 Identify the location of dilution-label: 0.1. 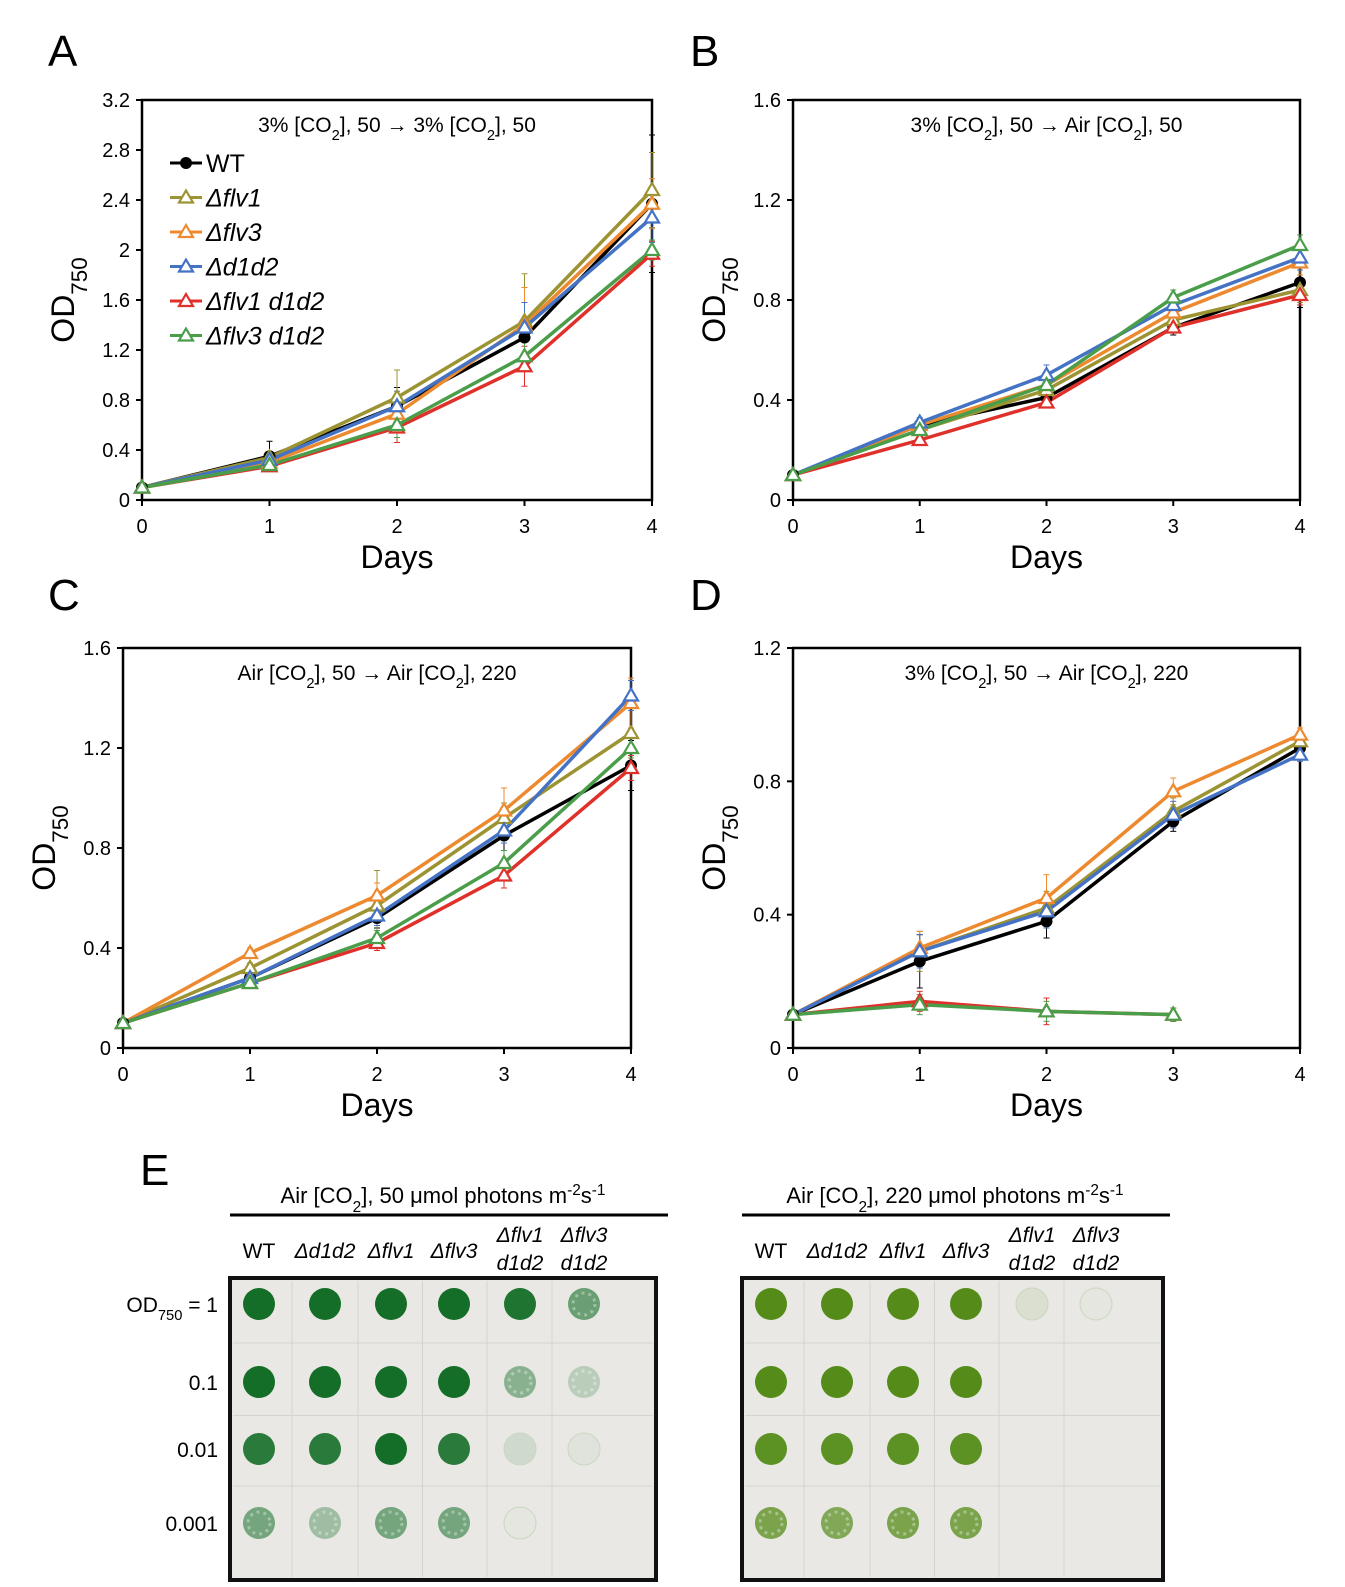
(203, 1383).